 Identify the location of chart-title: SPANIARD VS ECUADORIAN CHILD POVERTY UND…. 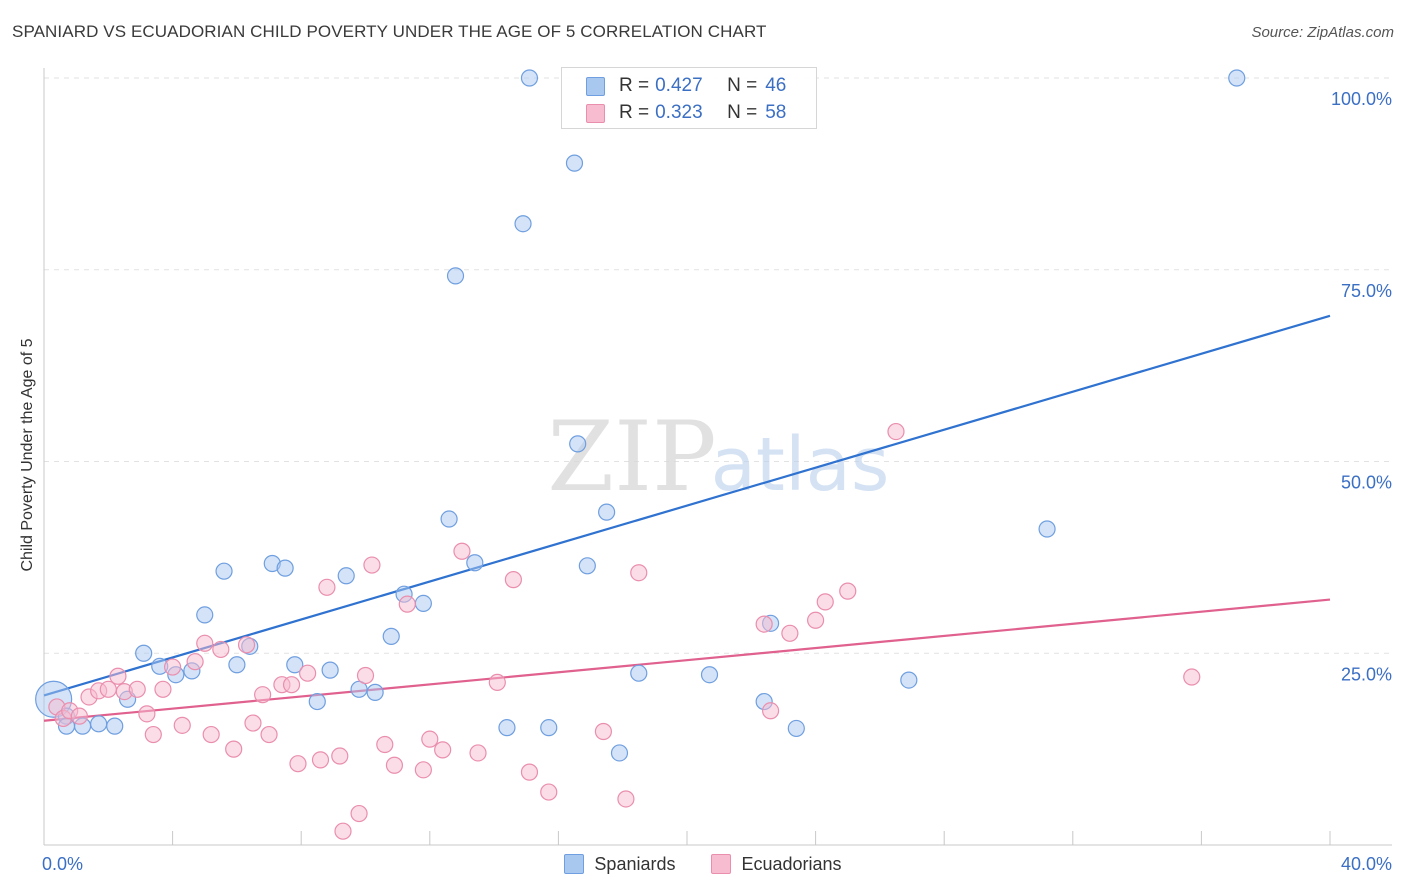
(389, 31).